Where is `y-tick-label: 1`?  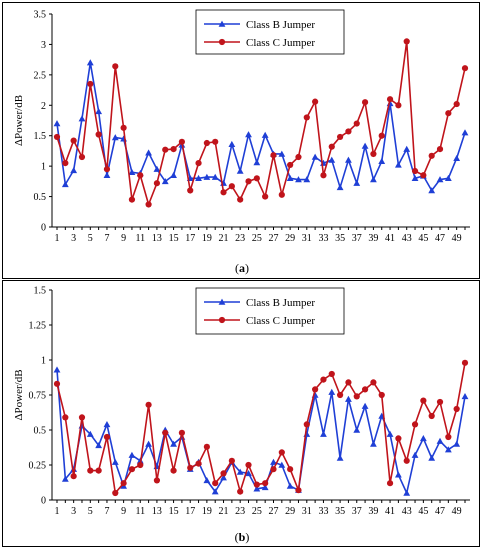 y-tick-label: 1 is located at coordinates (43, 361).